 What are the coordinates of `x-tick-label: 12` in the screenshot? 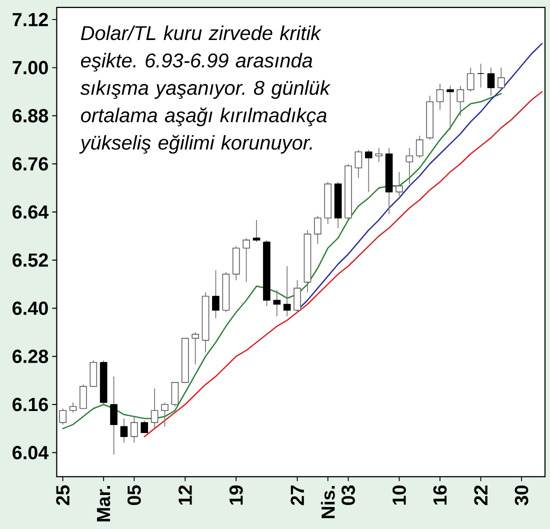 It's located at (185, 495).